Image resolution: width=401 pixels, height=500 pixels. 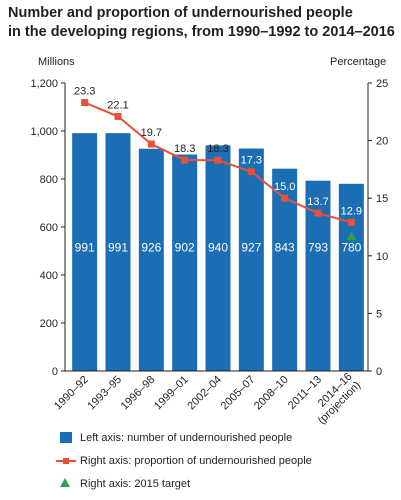 What do you see at coordinates (185, 247) in the screenshot?
I see `bar-value-label: 902` at bounding box center [185, 247].